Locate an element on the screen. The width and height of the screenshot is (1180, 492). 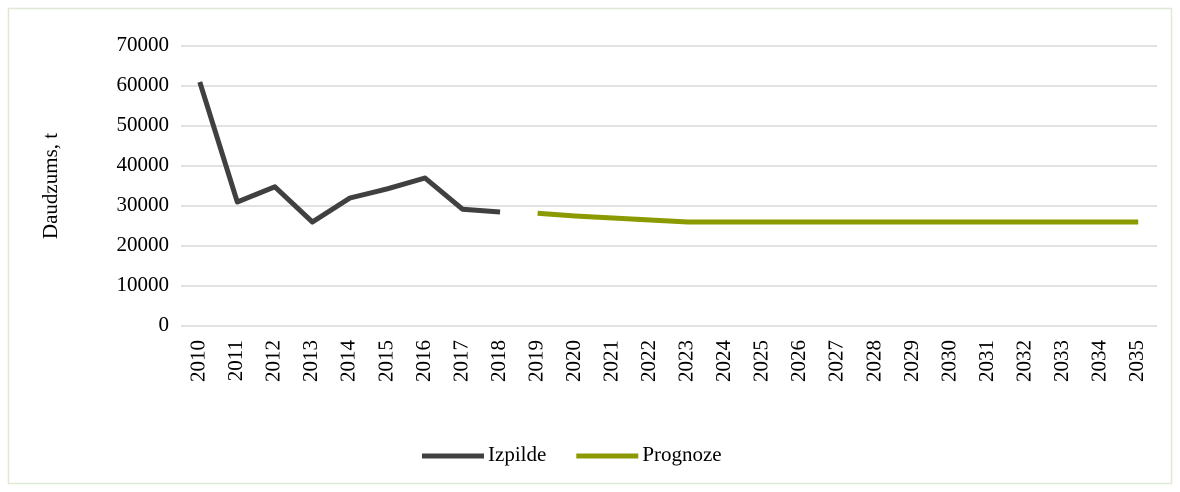
x-tick-label: 2024 is located at coordinates (723, 361).